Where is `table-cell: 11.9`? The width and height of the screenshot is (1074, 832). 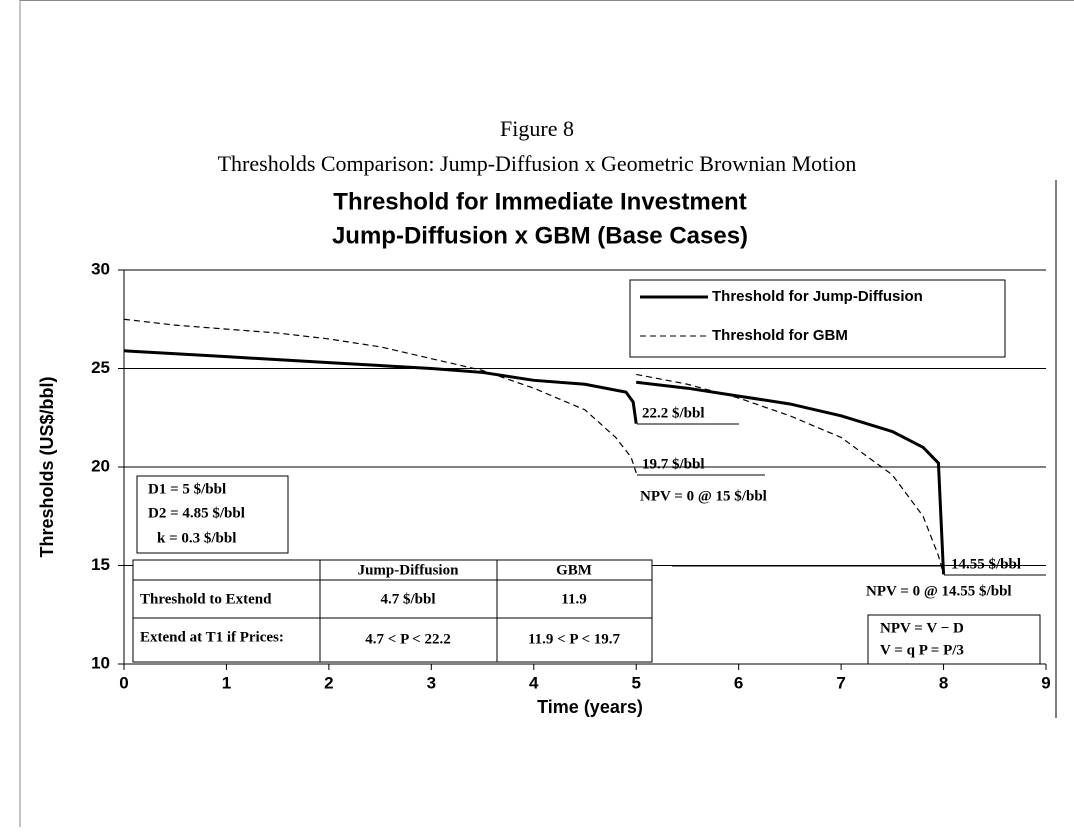 table-cell: 11.9 is located at coordinates (573, 599).